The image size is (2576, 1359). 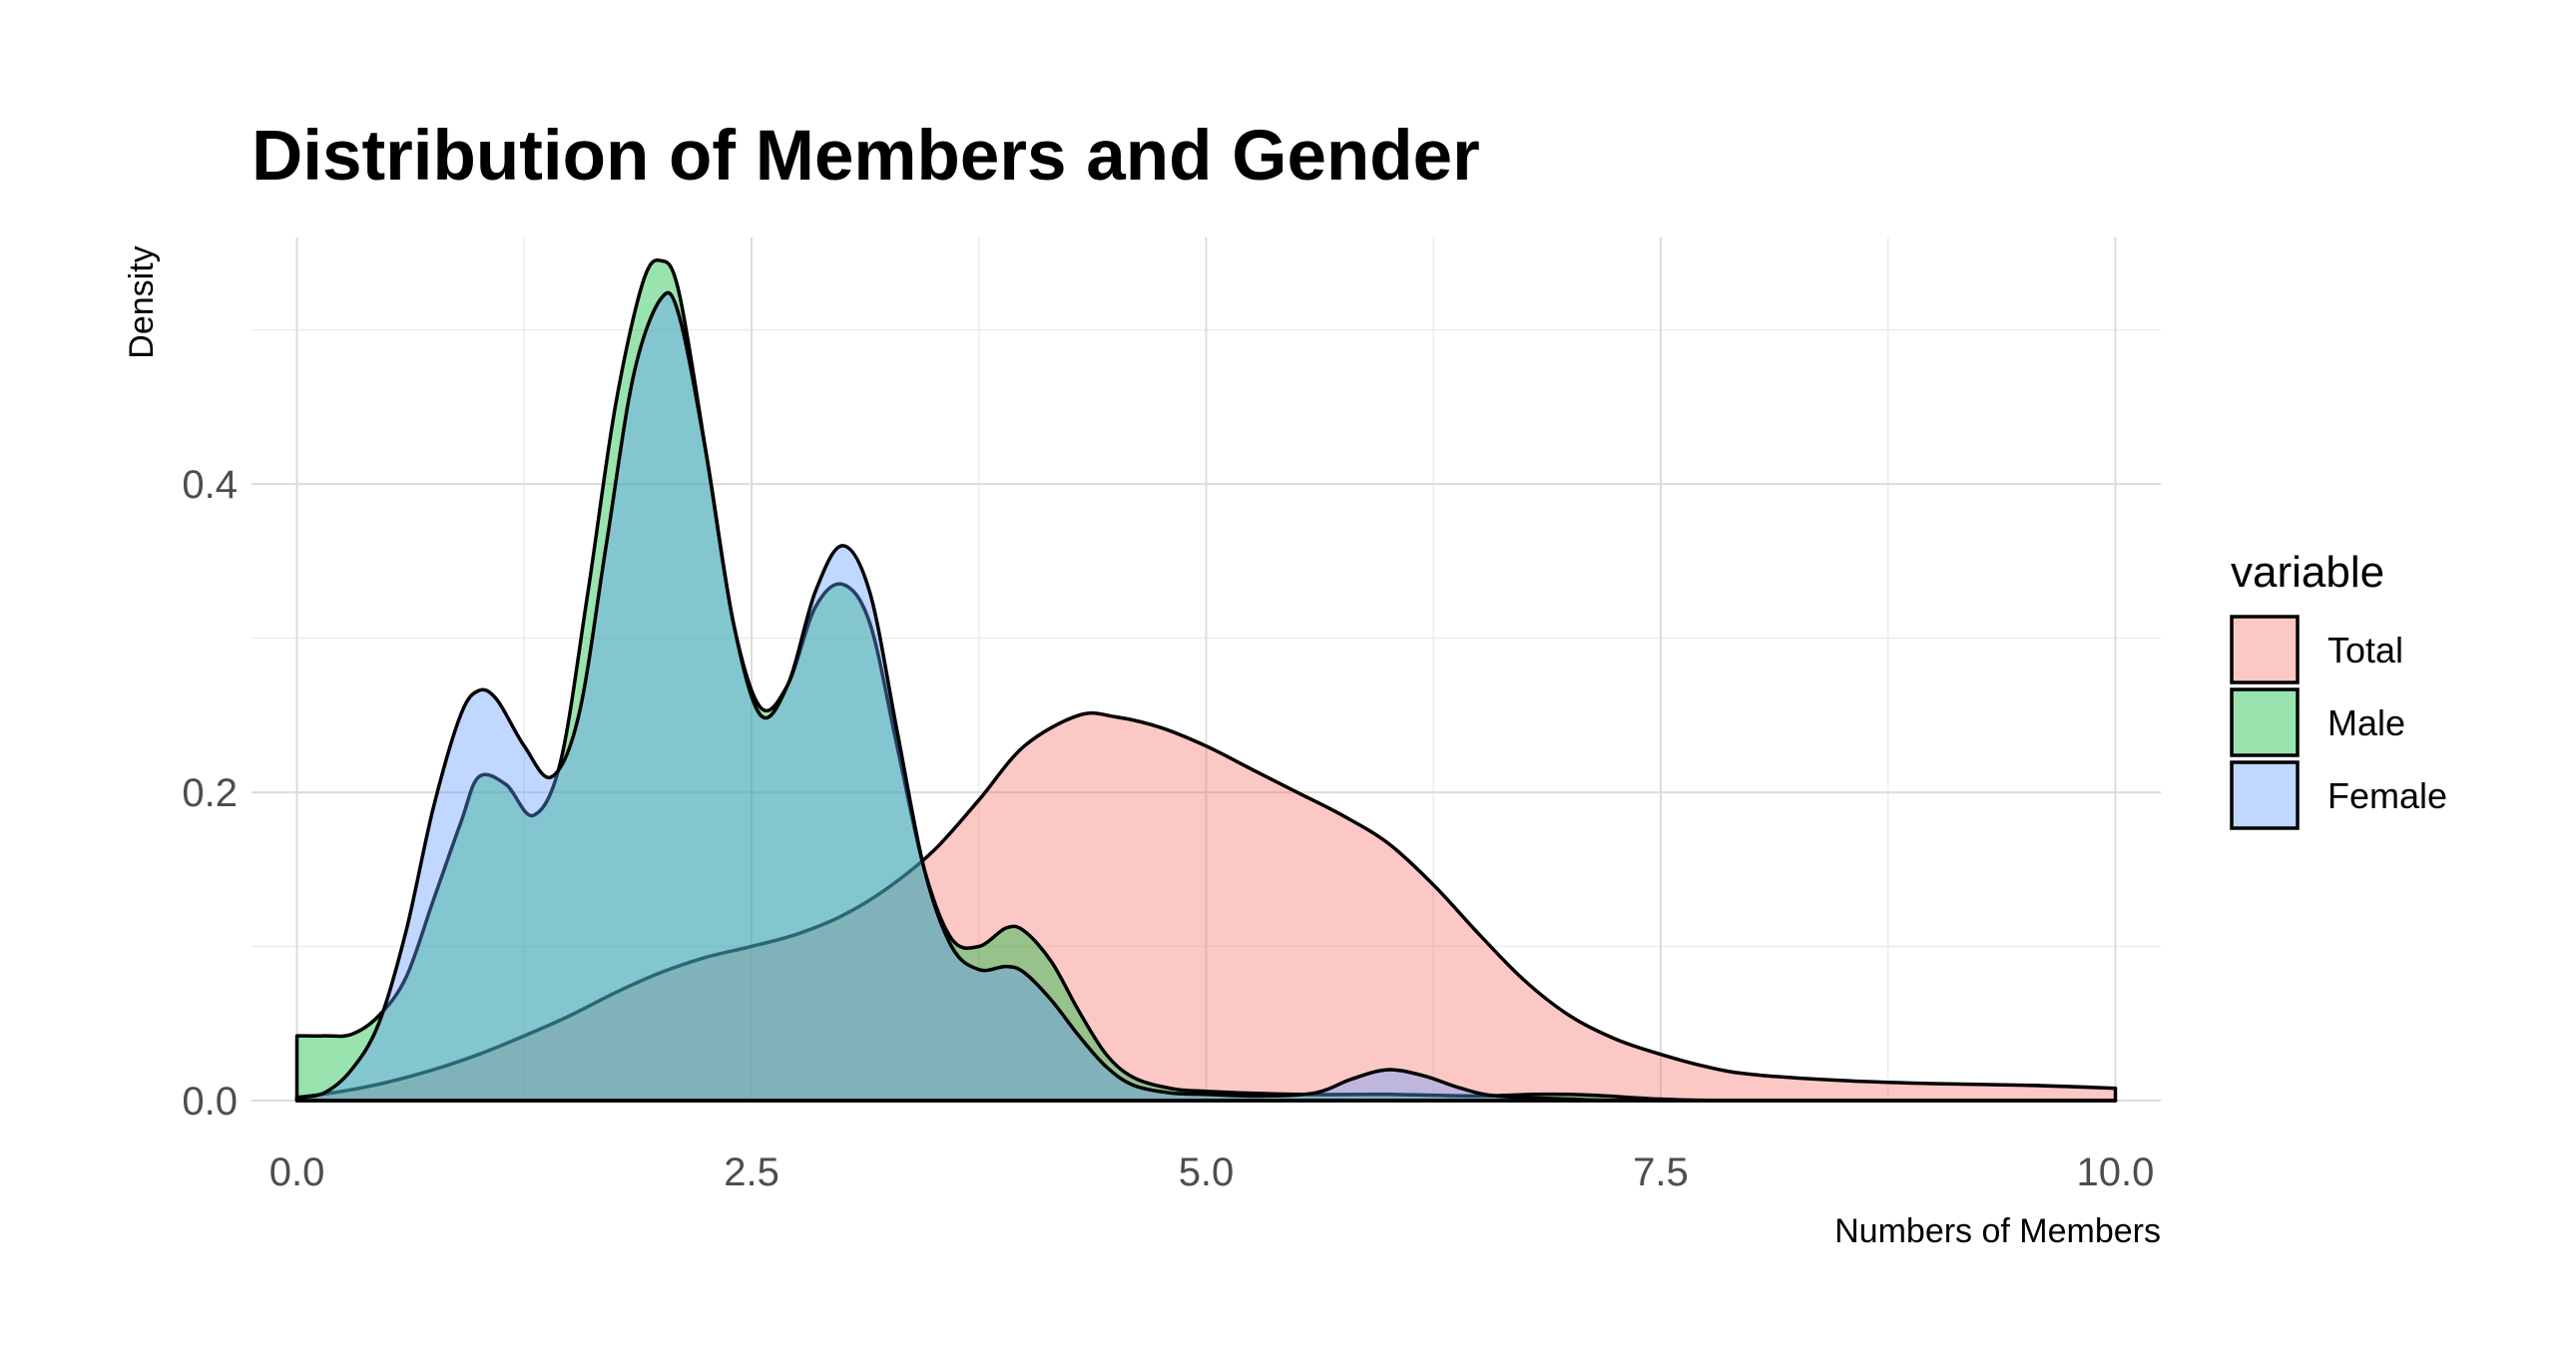 I want to click on y-tick-label: 0.4, so click(x=210, y=485).